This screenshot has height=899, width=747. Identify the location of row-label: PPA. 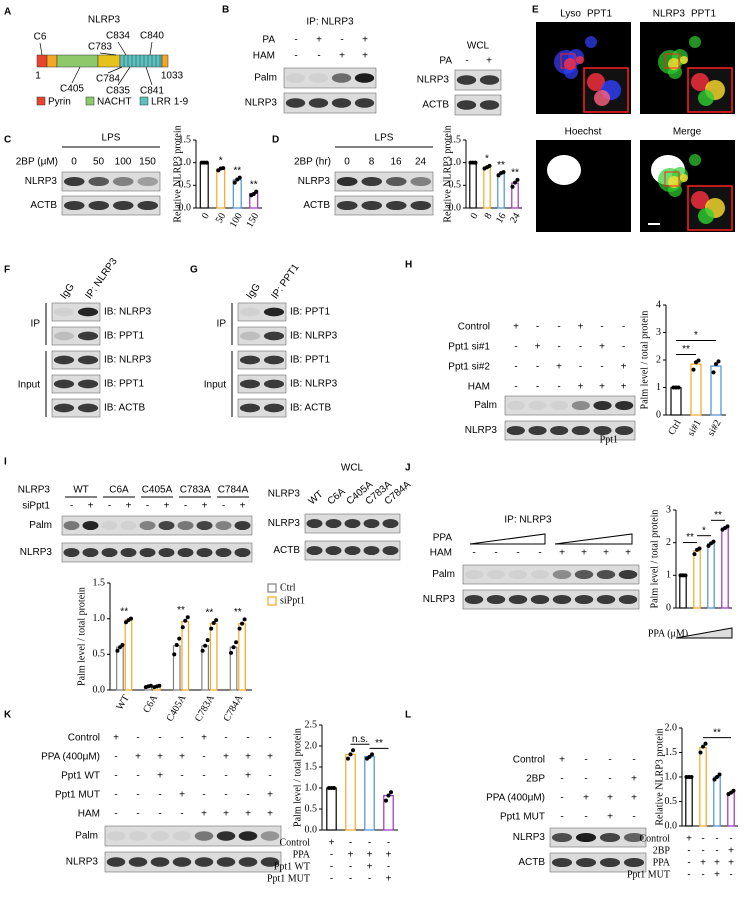
(443, 538).